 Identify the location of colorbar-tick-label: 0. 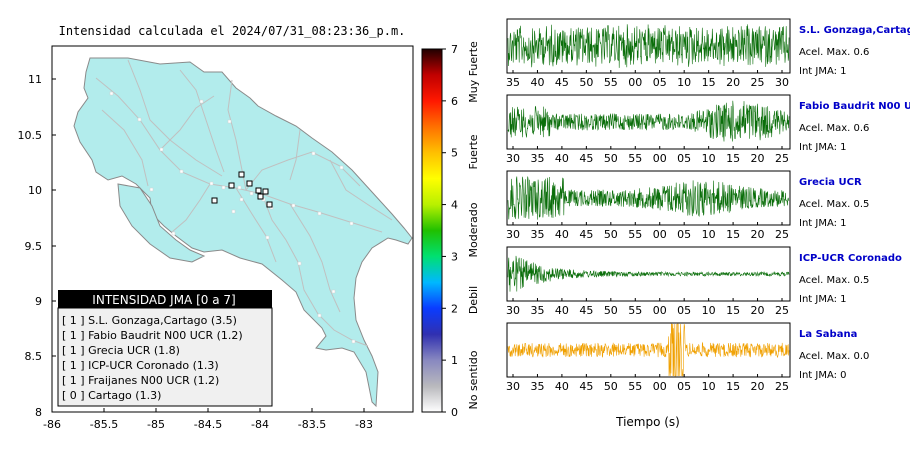
(454, 412).